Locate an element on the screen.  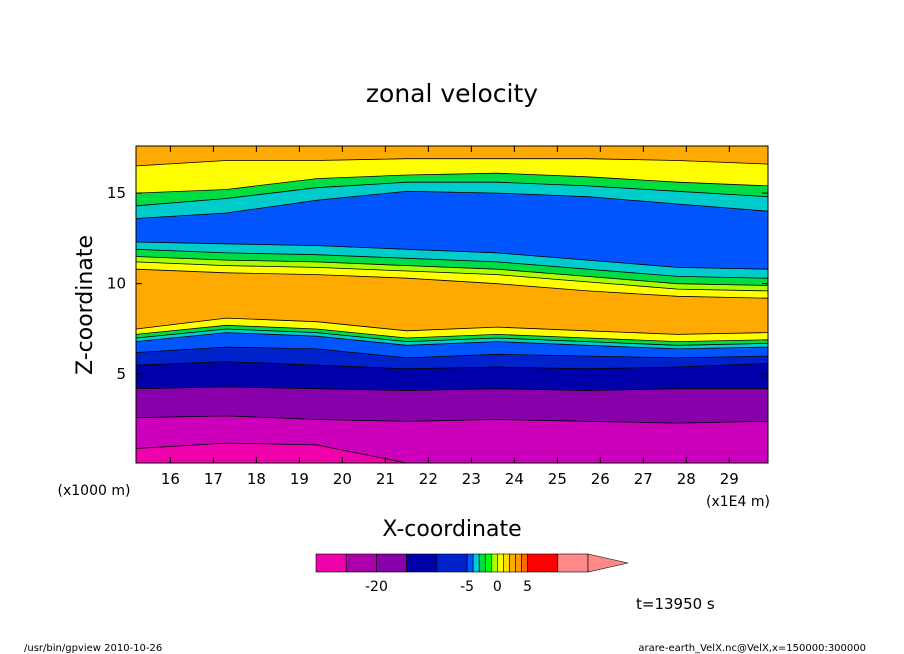
x-tick-label: 20 is located at coordinates (342, 479).